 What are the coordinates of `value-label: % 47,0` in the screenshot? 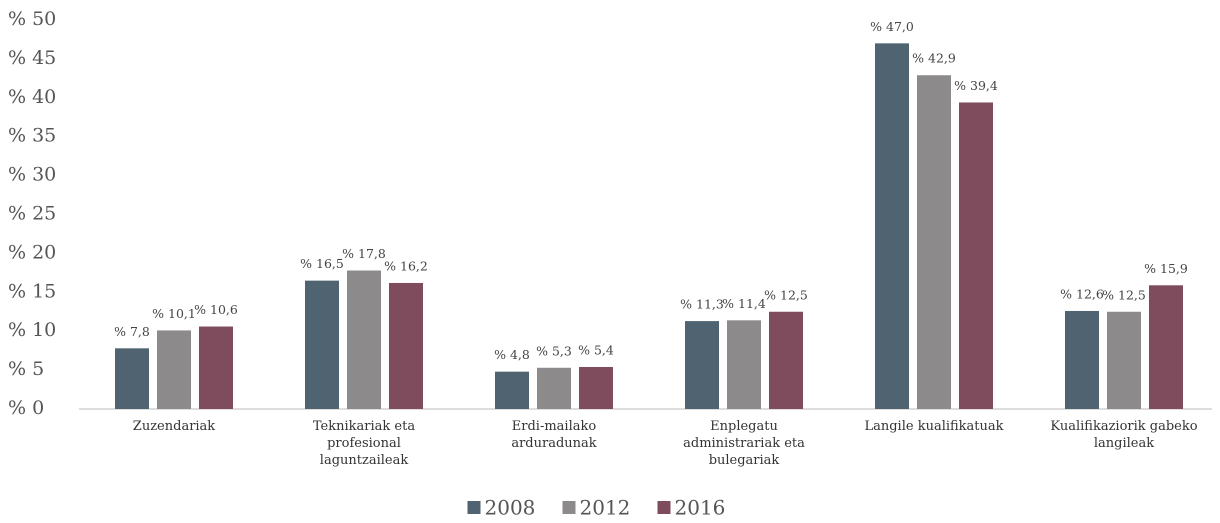 It's located at (892, 26).